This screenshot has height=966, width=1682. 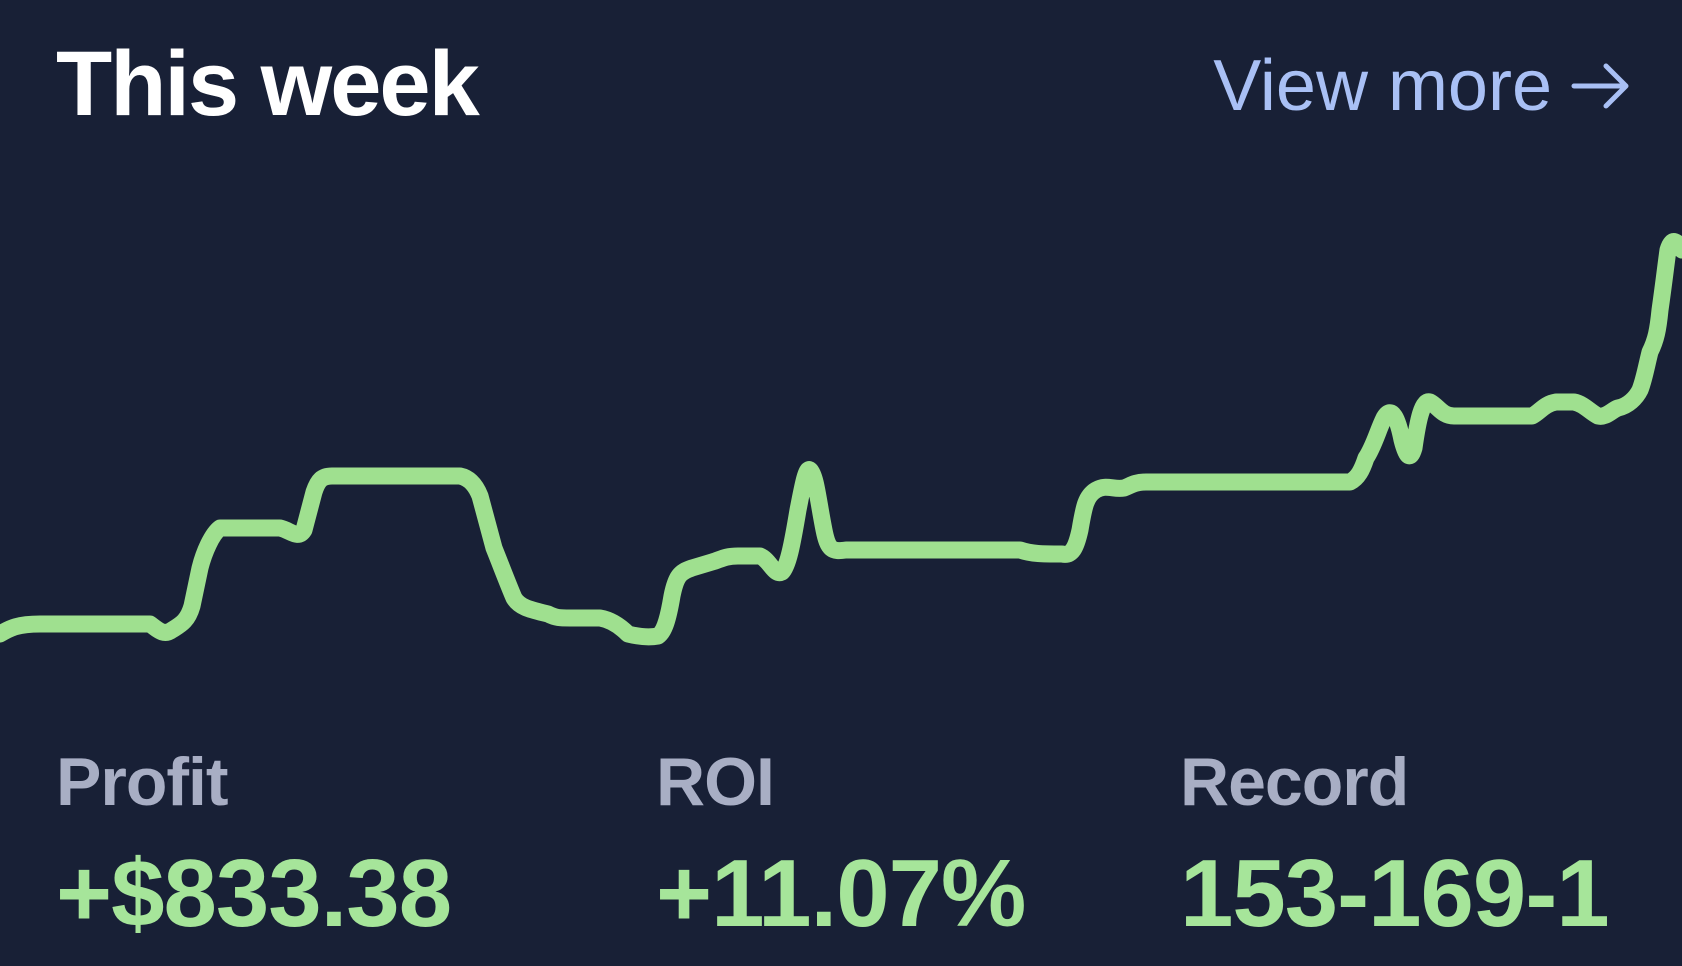 What do you see at coordinates (1382, 86) in the screenshot?
I see `view-more-label: View more` at bounding box center [1382, 86].